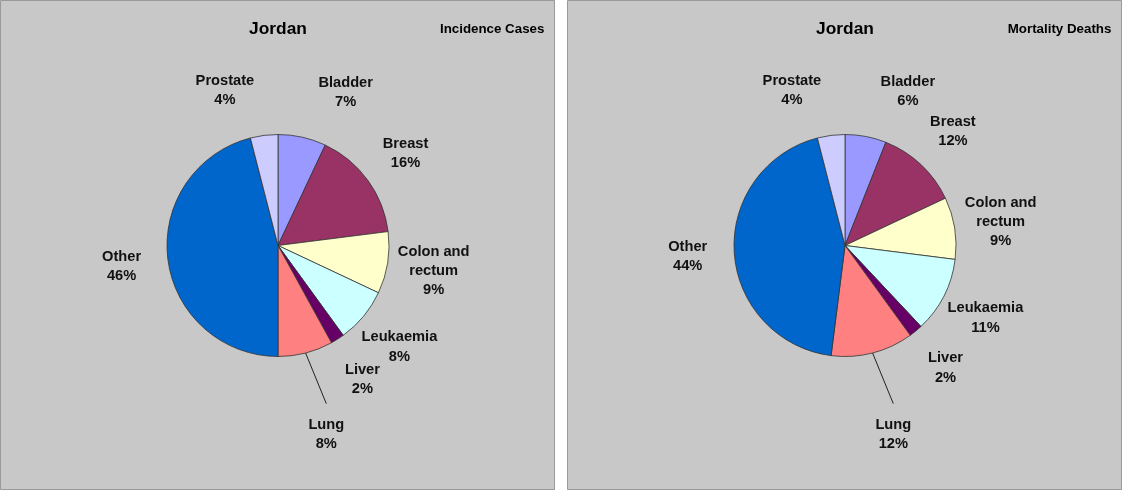  What do you see at coordinates (121, 274) in the screenshot?
I see `data-label: 46%` at bounding box center [121, 274].